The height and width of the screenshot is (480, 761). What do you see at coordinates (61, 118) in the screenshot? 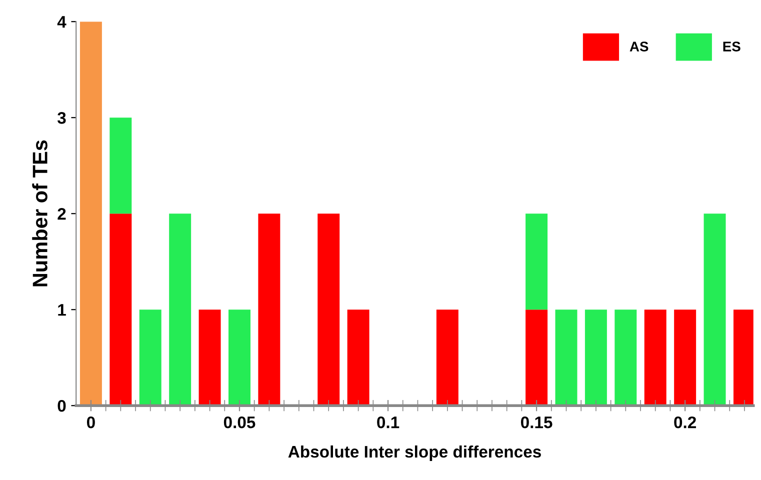
I see `y-tick-label: 3` at bounding box center [61, 118].